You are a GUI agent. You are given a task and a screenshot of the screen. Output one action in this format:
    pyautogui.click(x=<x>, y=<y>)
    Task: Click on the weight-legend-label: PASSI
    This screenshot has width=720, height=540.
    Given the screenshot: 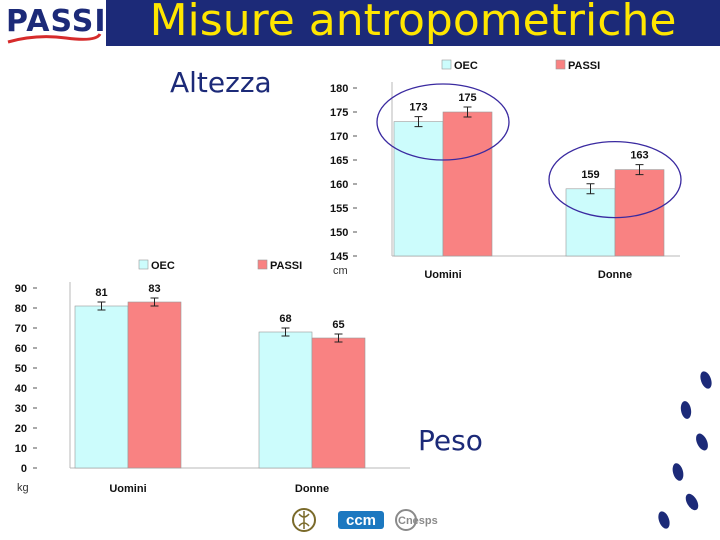 What is the action you would take?
    pyautogui.click(x=286, y=266)
    